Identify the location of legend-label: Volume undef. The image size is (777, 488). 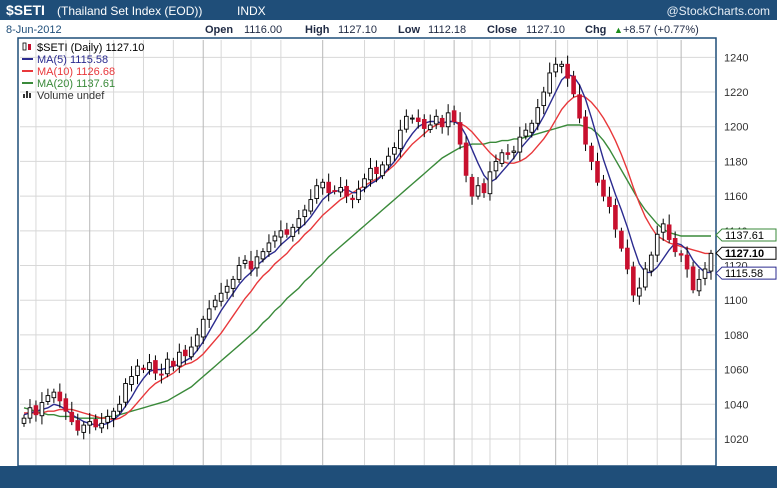
(71, 96).